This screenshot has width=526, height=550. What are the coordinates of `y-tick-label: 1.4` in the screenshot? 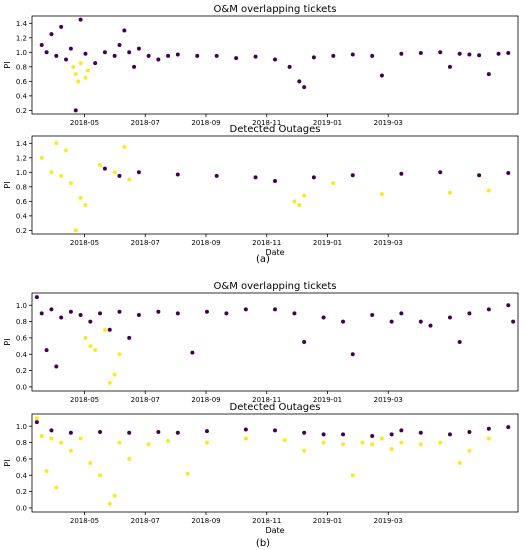 It's located at (22, 24).